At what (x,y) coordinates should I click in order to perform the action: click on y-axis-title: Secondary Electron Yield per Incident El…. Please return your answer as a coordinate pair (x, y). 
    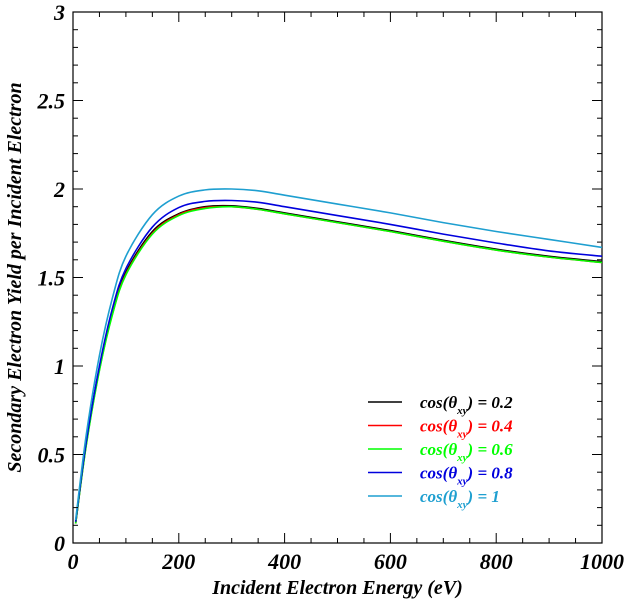
    Looking at the image, I should click on (15, 277).